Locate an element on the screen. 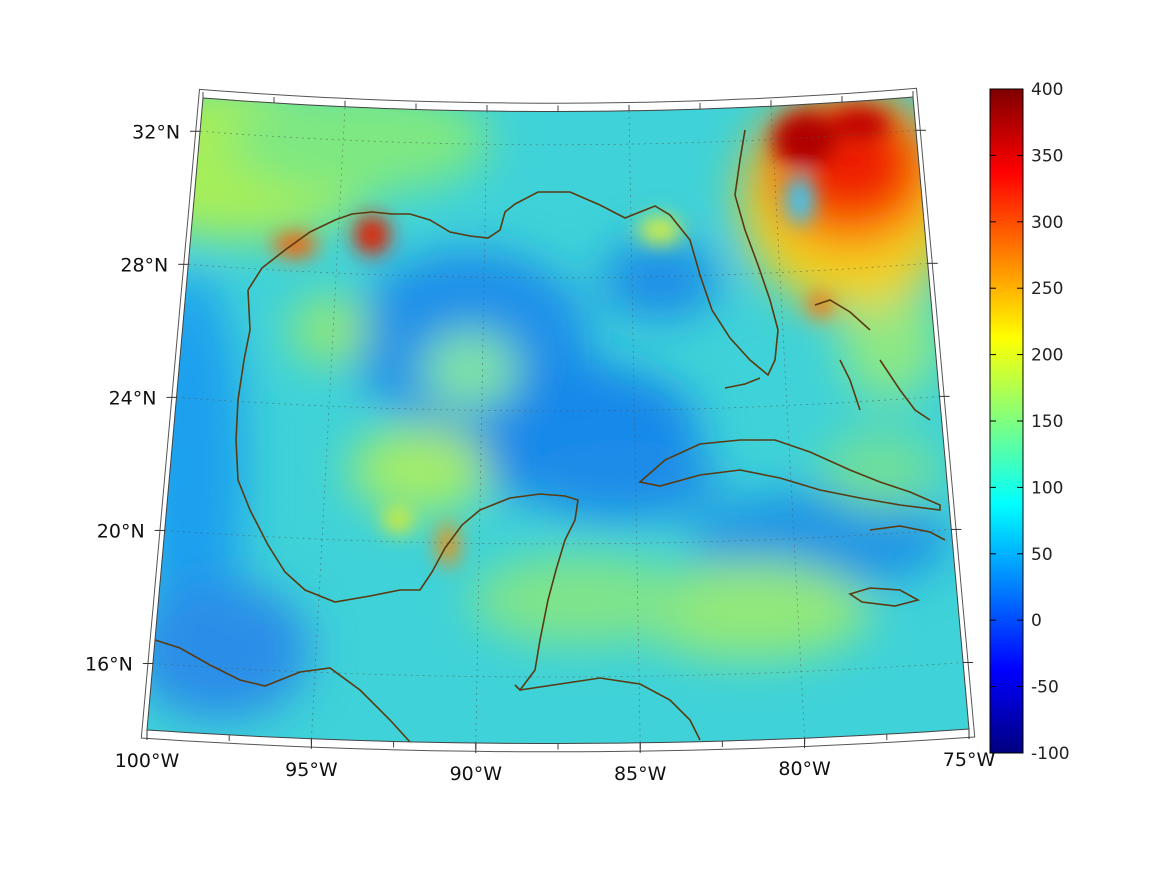 This screenshot has height=879, width=1167. colorbar-tick-label: -100 is located at coordinates (1050, 754).